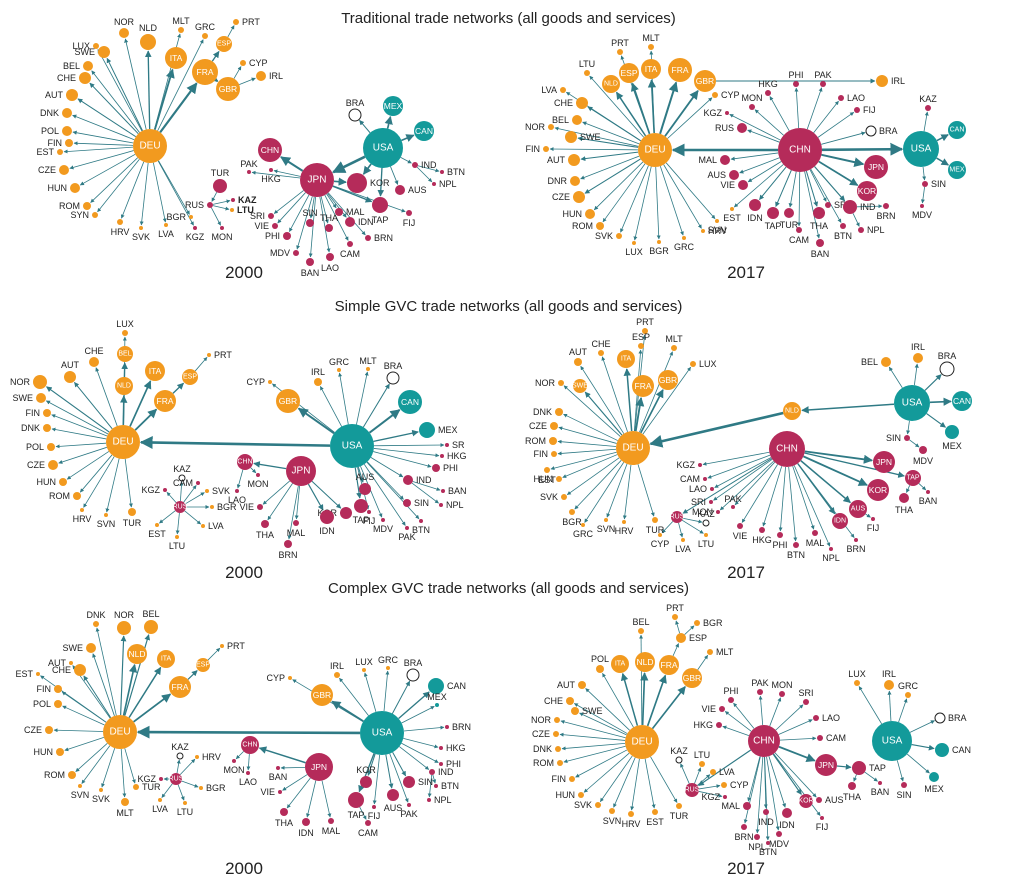  What do you see at coordinates (708, 364) in the screenshot?
I see `node-label-lux: LUX` at bounding box center [708, 364].